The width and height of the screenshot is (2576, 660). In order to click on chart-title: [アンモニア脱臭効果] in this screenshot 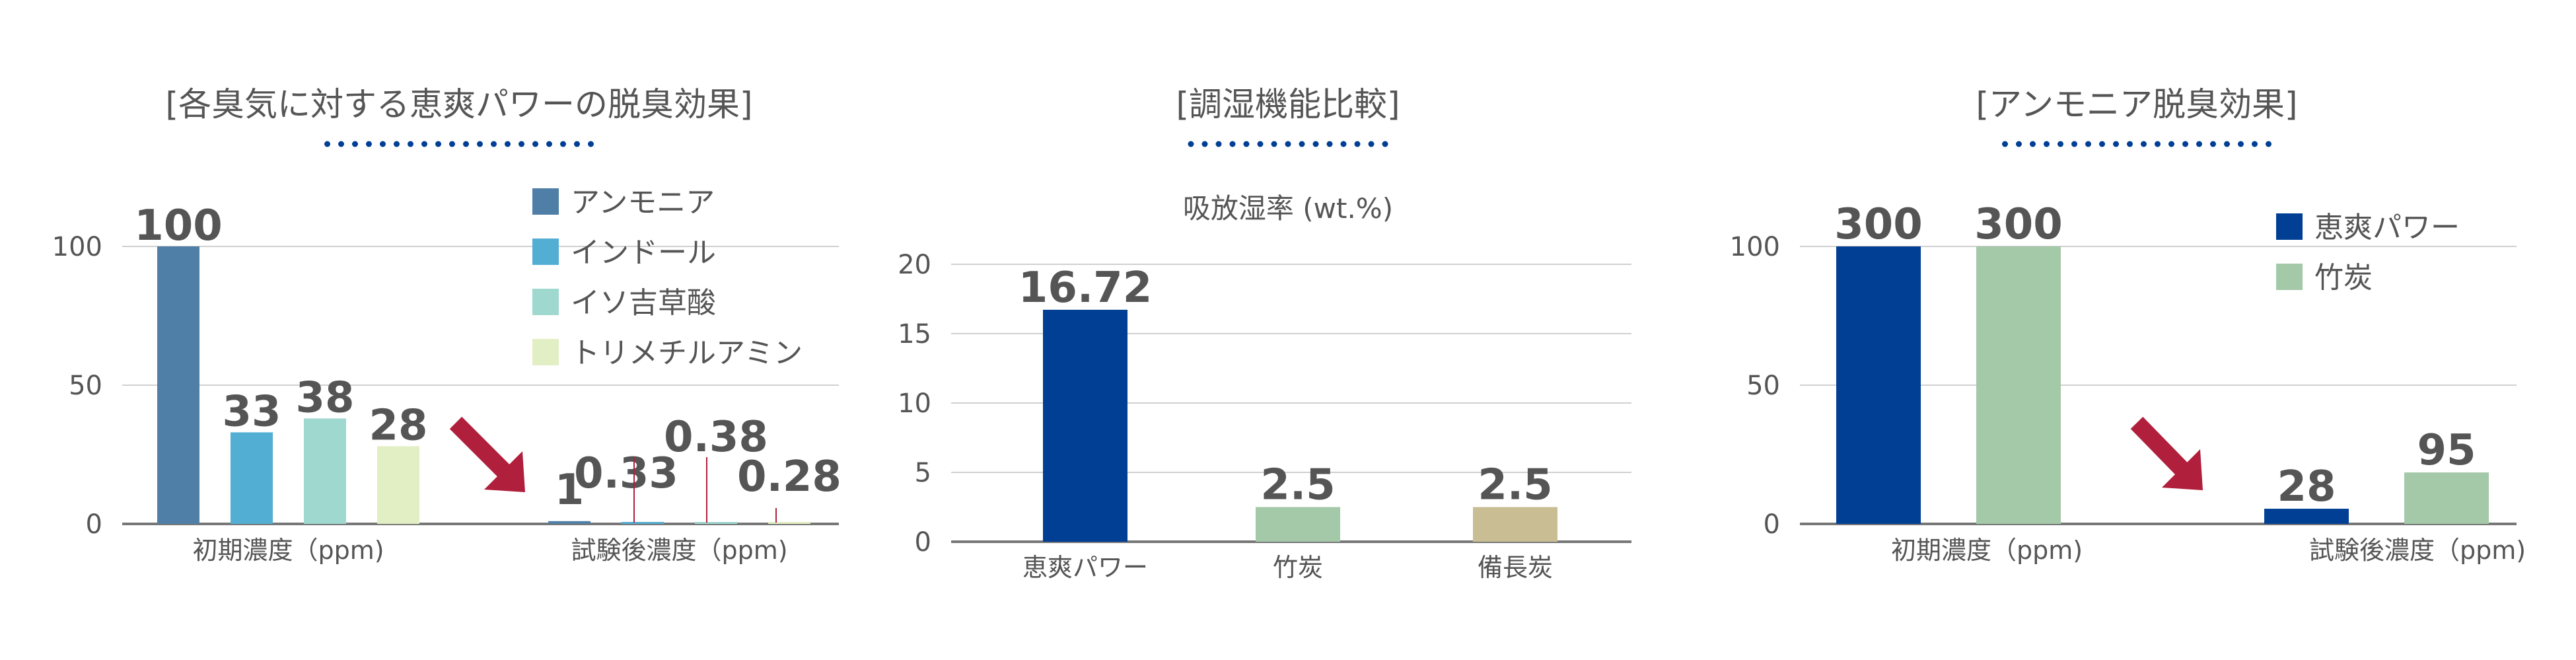, I will do `click(2137, 104)`.